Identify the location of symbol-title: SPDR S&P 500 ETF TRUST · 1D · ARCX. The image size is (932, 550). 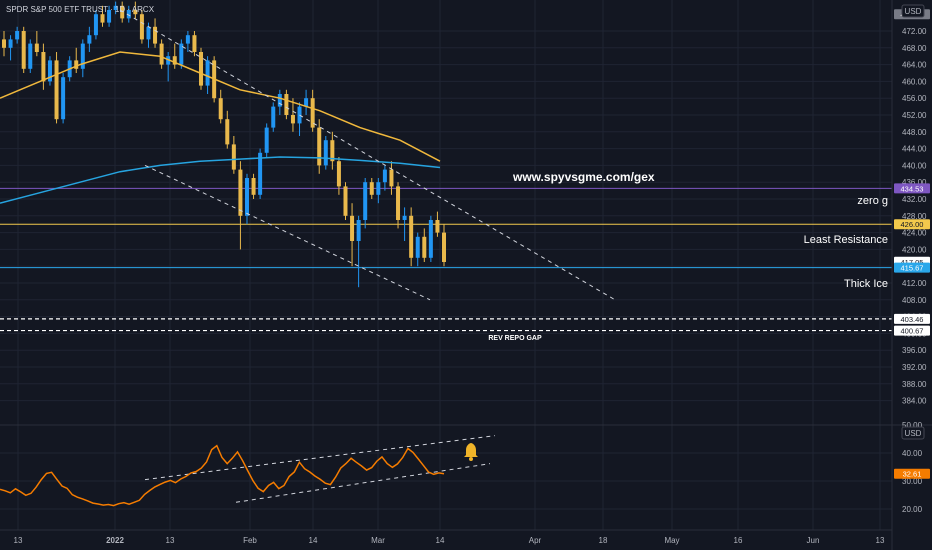
(80, 9).